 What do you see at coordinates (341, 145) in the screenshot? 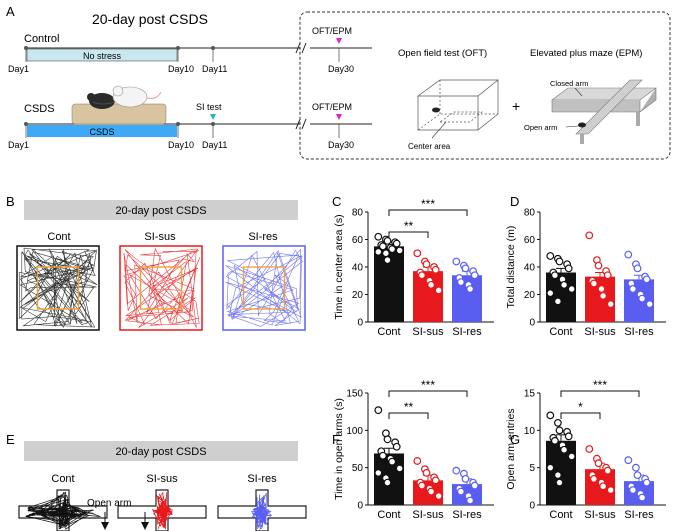
I see `csds-day30-label: Day30` at bounding box center [341, 145].